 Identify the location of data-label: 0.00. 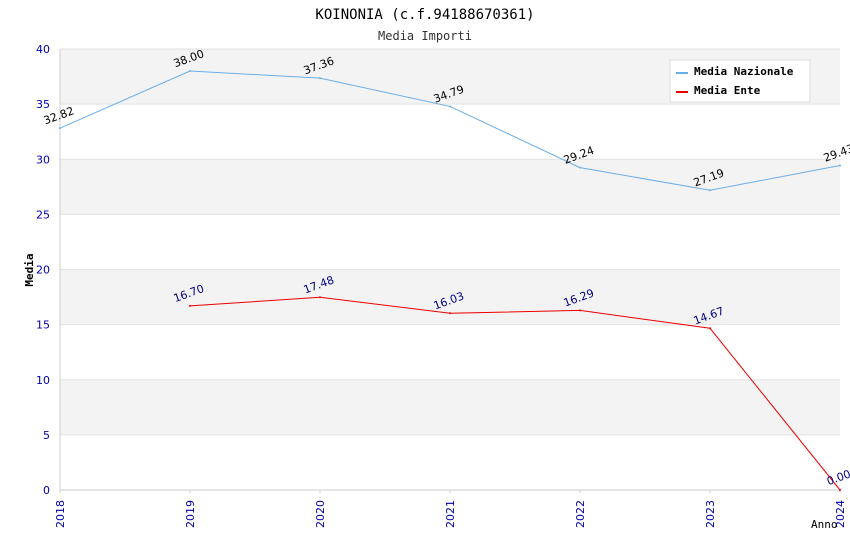
(837, 477).